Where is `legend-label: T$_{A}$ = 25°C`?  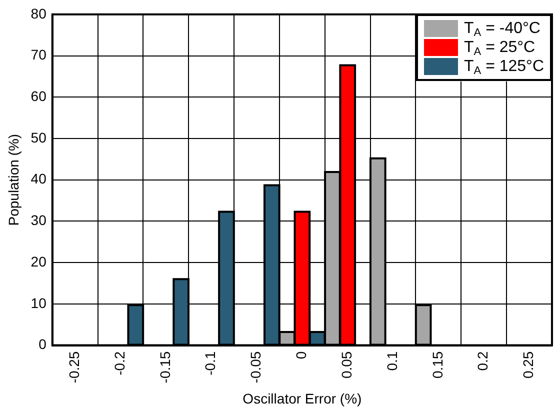
legend-label: T$_{A}$ = 25°C is located at coordinates (500, 48).